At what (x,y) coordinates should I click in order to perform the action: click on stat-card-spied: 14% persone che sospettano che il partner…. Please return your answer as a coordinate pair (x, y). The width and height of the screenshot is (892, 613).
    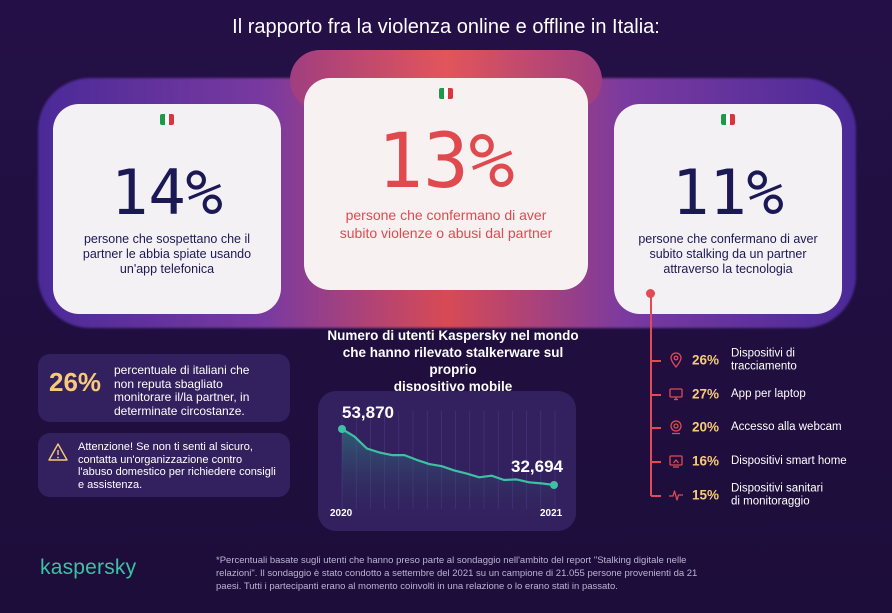
    Looking at the image, I should click on (167, 209).